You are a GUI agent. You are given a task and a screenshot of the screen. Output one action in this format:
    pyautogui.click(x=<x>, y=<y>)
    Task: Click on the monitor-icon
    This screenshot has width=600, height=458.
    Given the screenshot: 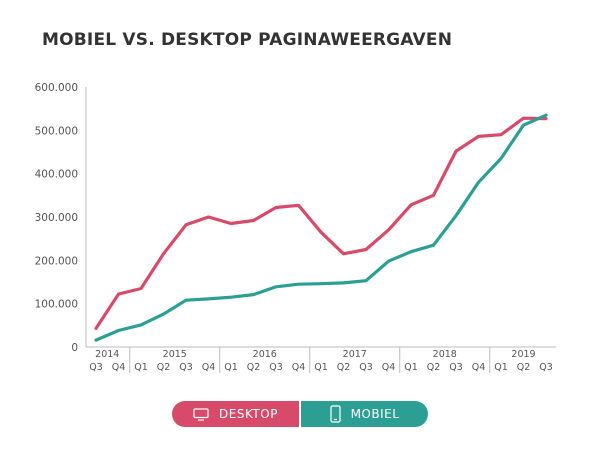 What is the action you would take?
    pyautogui.click(x=201, y=414)
    